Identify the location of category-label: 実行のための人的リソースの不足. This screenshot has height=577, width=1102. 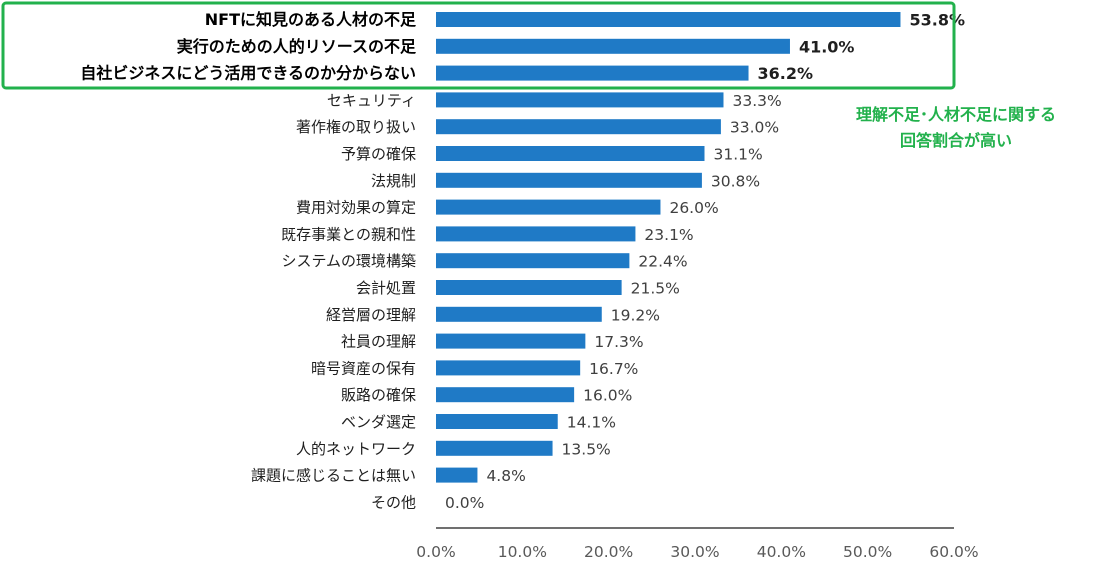
(297, 46).